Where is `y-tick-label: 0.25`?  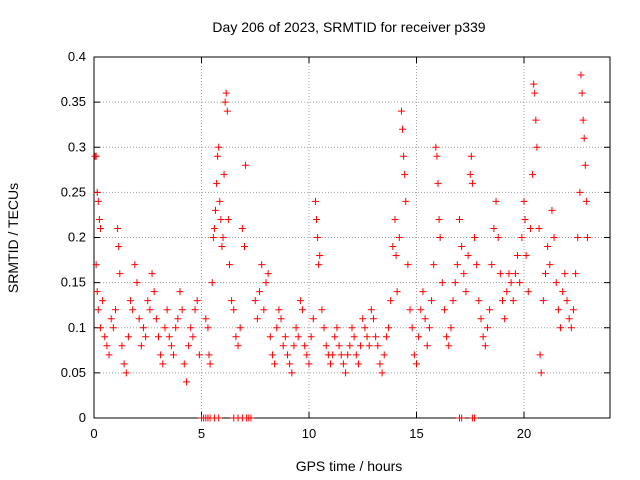 y-tick-label: 0.25 is located at coordinates (73, 191).